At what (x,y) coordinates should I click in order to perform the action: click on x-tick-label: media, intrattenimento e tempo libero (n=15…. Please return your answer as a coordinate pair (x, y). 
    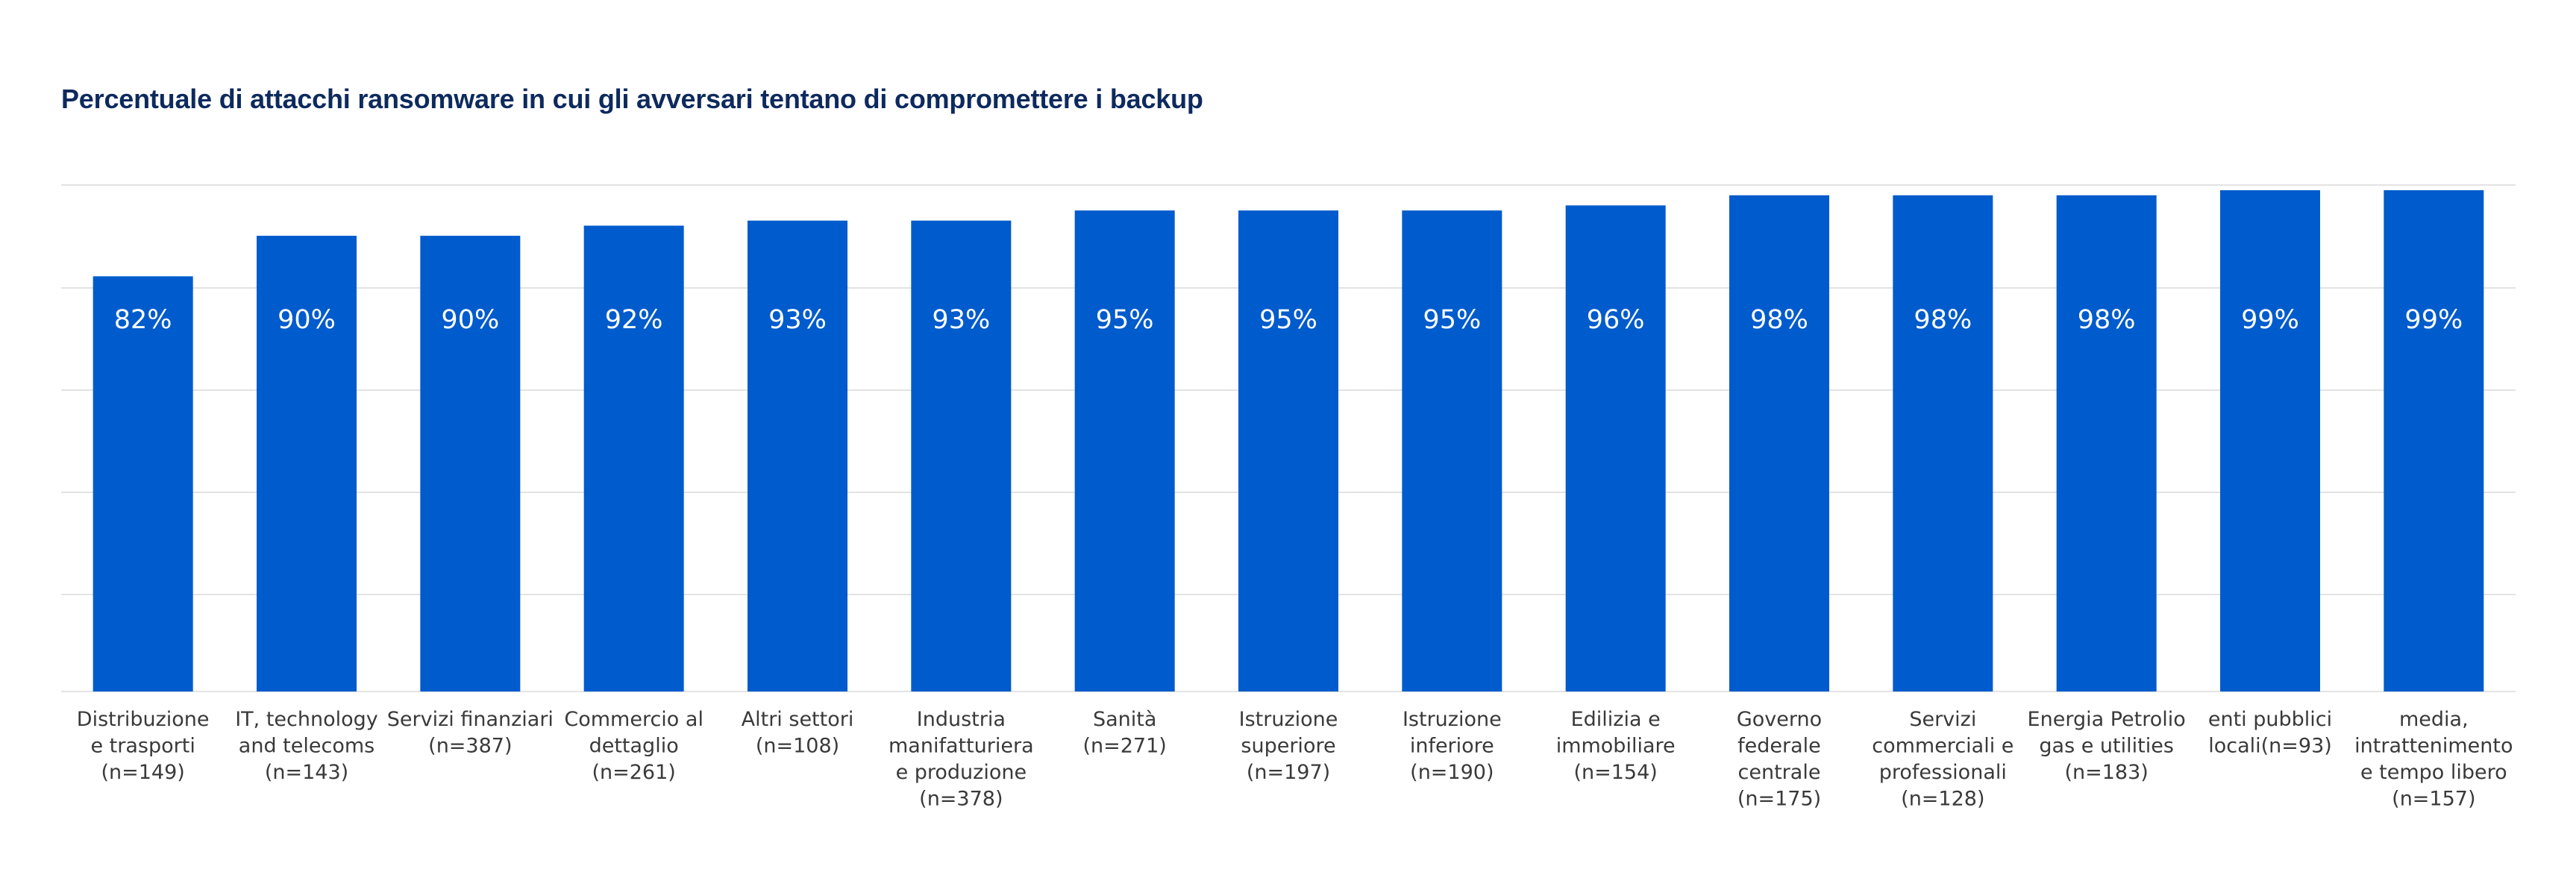
    Looking at the image, I should click on (2433, 759).